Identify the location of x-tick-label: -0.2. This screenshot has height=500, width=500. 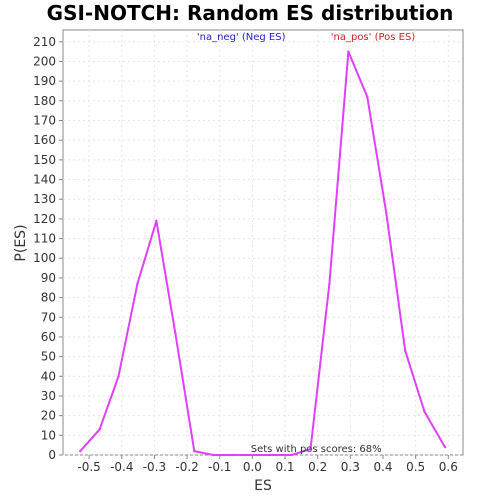
(186, 467).